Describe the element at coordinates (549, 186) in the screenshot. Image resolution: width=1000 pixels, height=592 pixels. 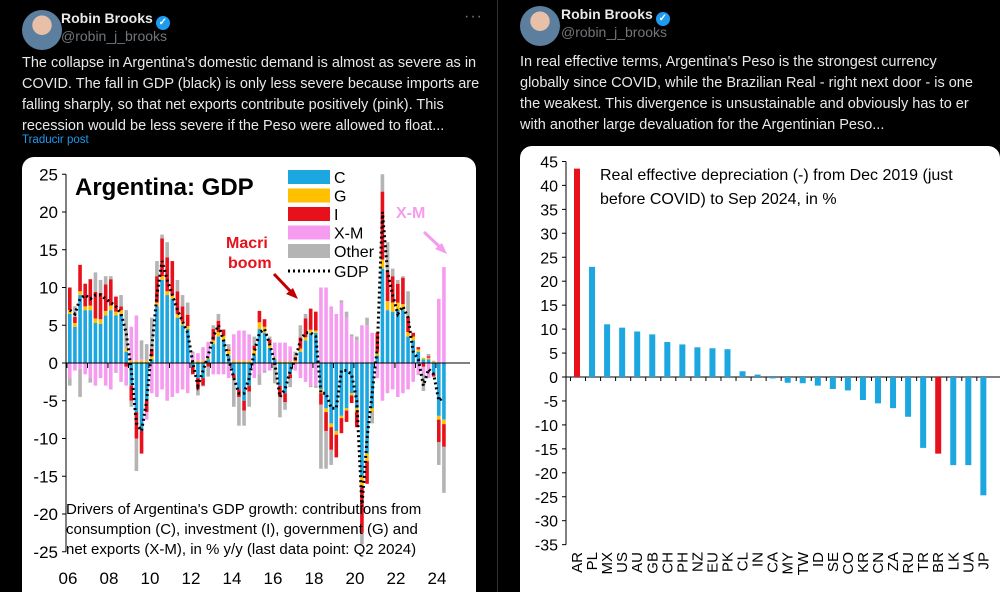
I see `y-tick-label: 40` at that location.